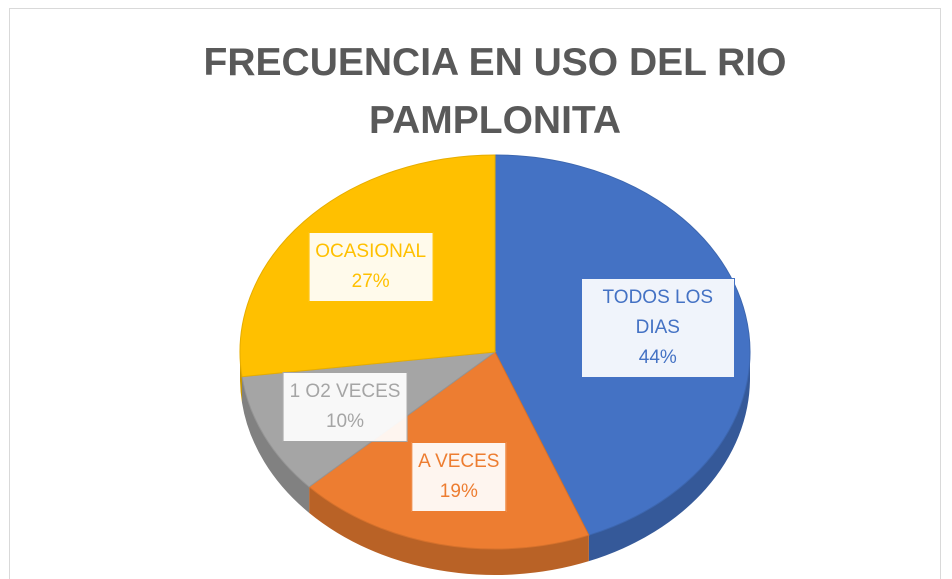 The width and height of the screenshot is (952, 579). What do you see at coordinates (459, 476) in the screenshot?
I see `data-label: A VECES 19%` at bounding box center [459, 476].